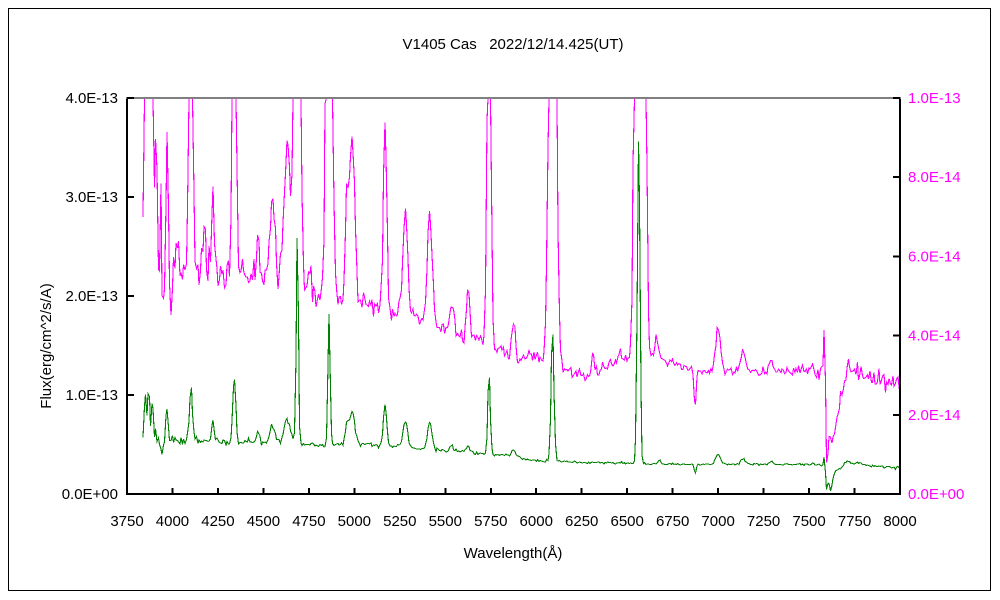 This screenshot has height=600, width=1000. Describe the element at coordinates (91, 395) in the screenshot. I see `y-left-tick-label: 1.0E-13` at that location.